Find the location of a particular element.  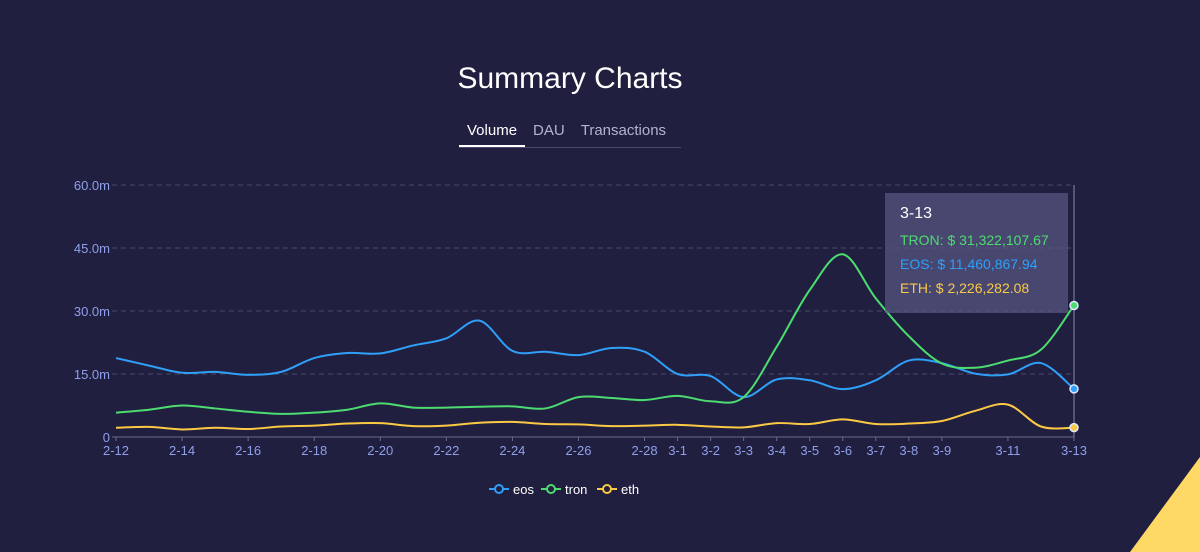

x-tick-label: 3-9 is located at coordinates (941, 450).